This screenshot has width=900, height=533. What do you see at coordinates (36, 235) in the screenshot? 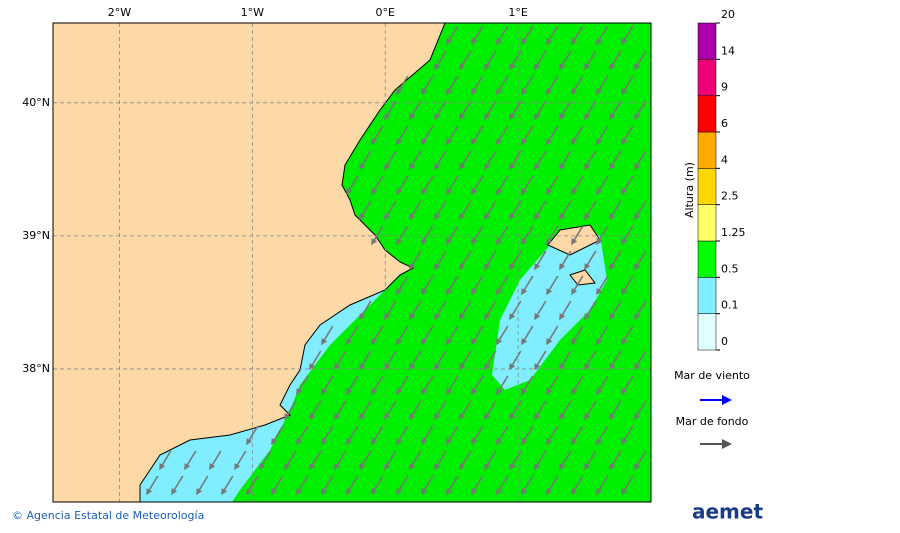
I see `lat-label: 39°N` at bounding box center [36, 235].